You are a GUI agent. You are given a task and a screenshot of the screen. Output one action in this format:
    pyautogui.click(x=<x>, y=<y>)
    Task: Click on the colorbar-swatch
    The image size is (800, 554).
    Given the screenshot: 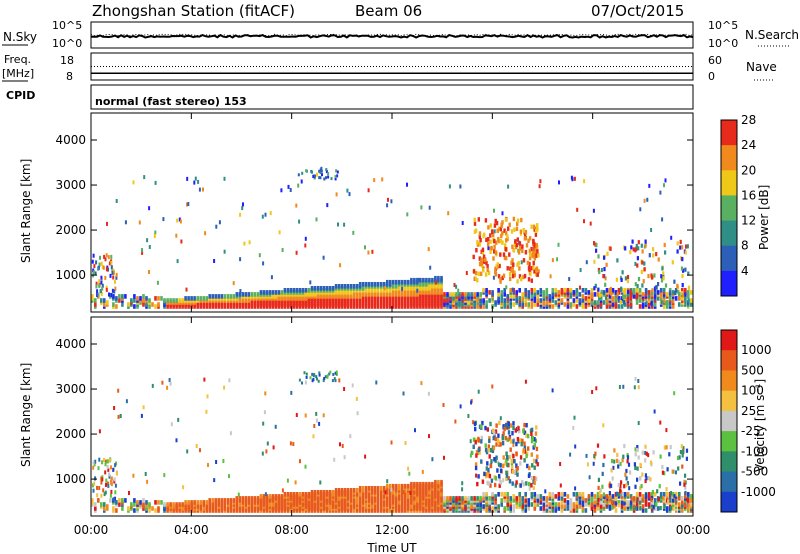 What is the action you would take?
    pyautogui.click(x=729, y=208)
    